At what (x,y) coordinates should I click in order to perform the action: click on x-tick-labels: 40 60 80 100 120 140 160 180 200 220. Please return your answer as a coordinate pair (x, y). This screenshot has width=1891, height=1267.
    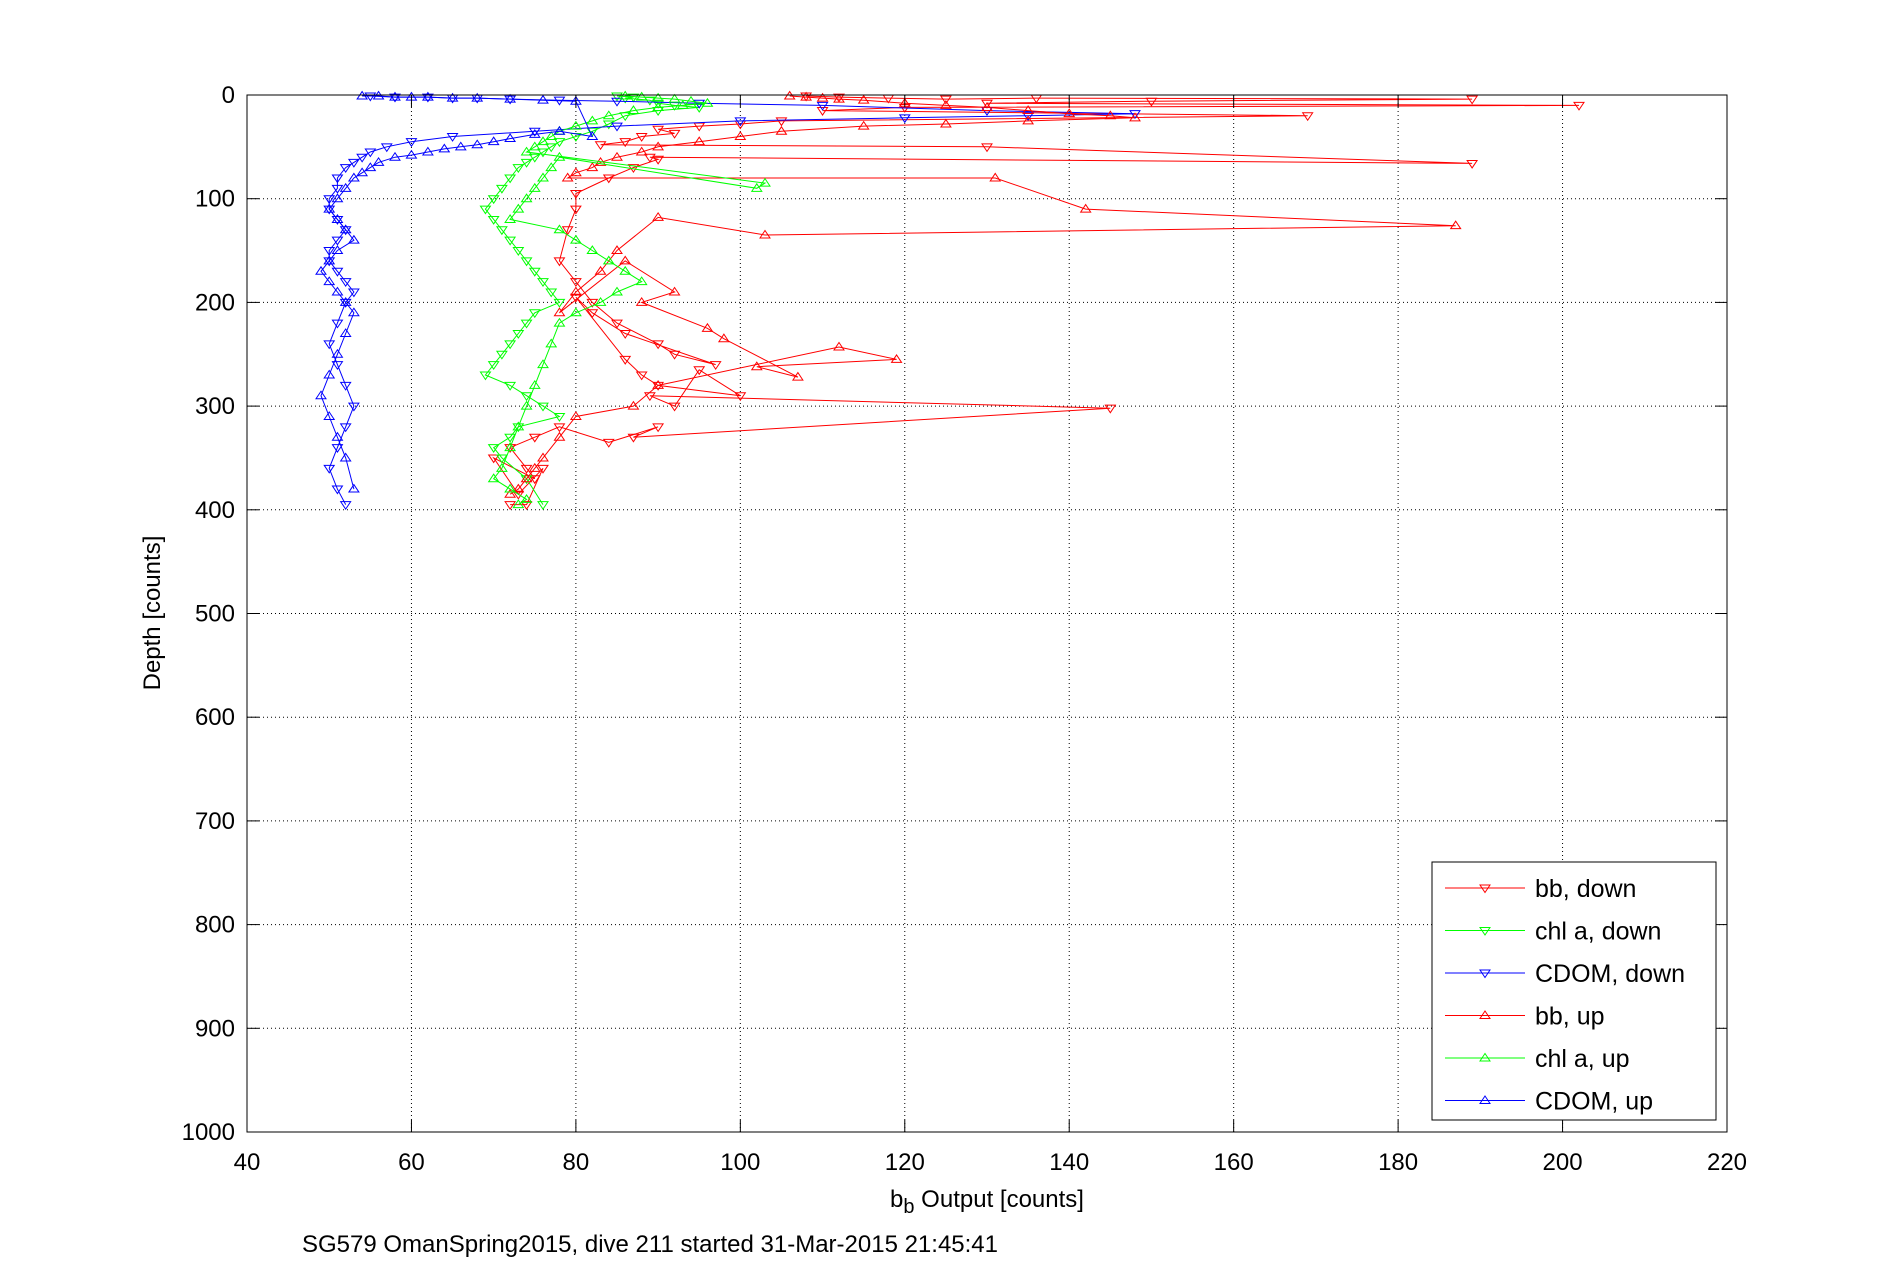
    Looking at the image, I should click on (990, 1162).